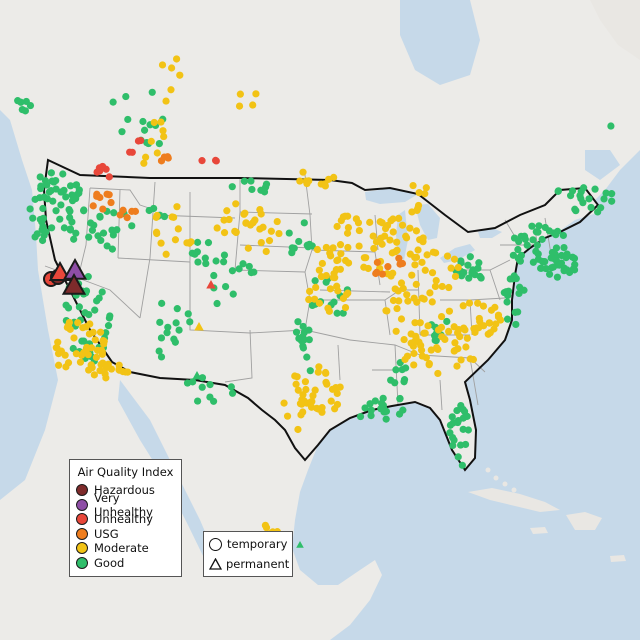 The image size is (640, 640). Describe the element at coordinates (257, 544) in the screenshot. I see `legend-label: temporary` at that location.